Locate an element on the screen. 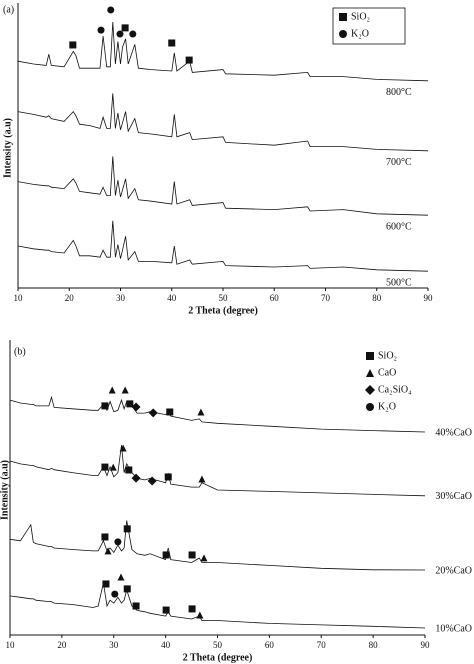  legend-label: CaO is located at coordinates (387, 372).